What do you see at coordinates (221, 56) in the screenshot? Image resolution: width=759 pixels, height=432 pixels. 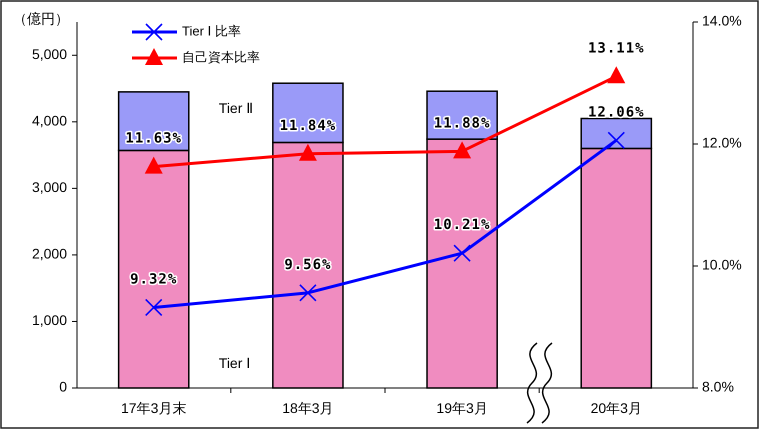 I see `legend-label: 自己資本比率` at bounding box center [221, 56].